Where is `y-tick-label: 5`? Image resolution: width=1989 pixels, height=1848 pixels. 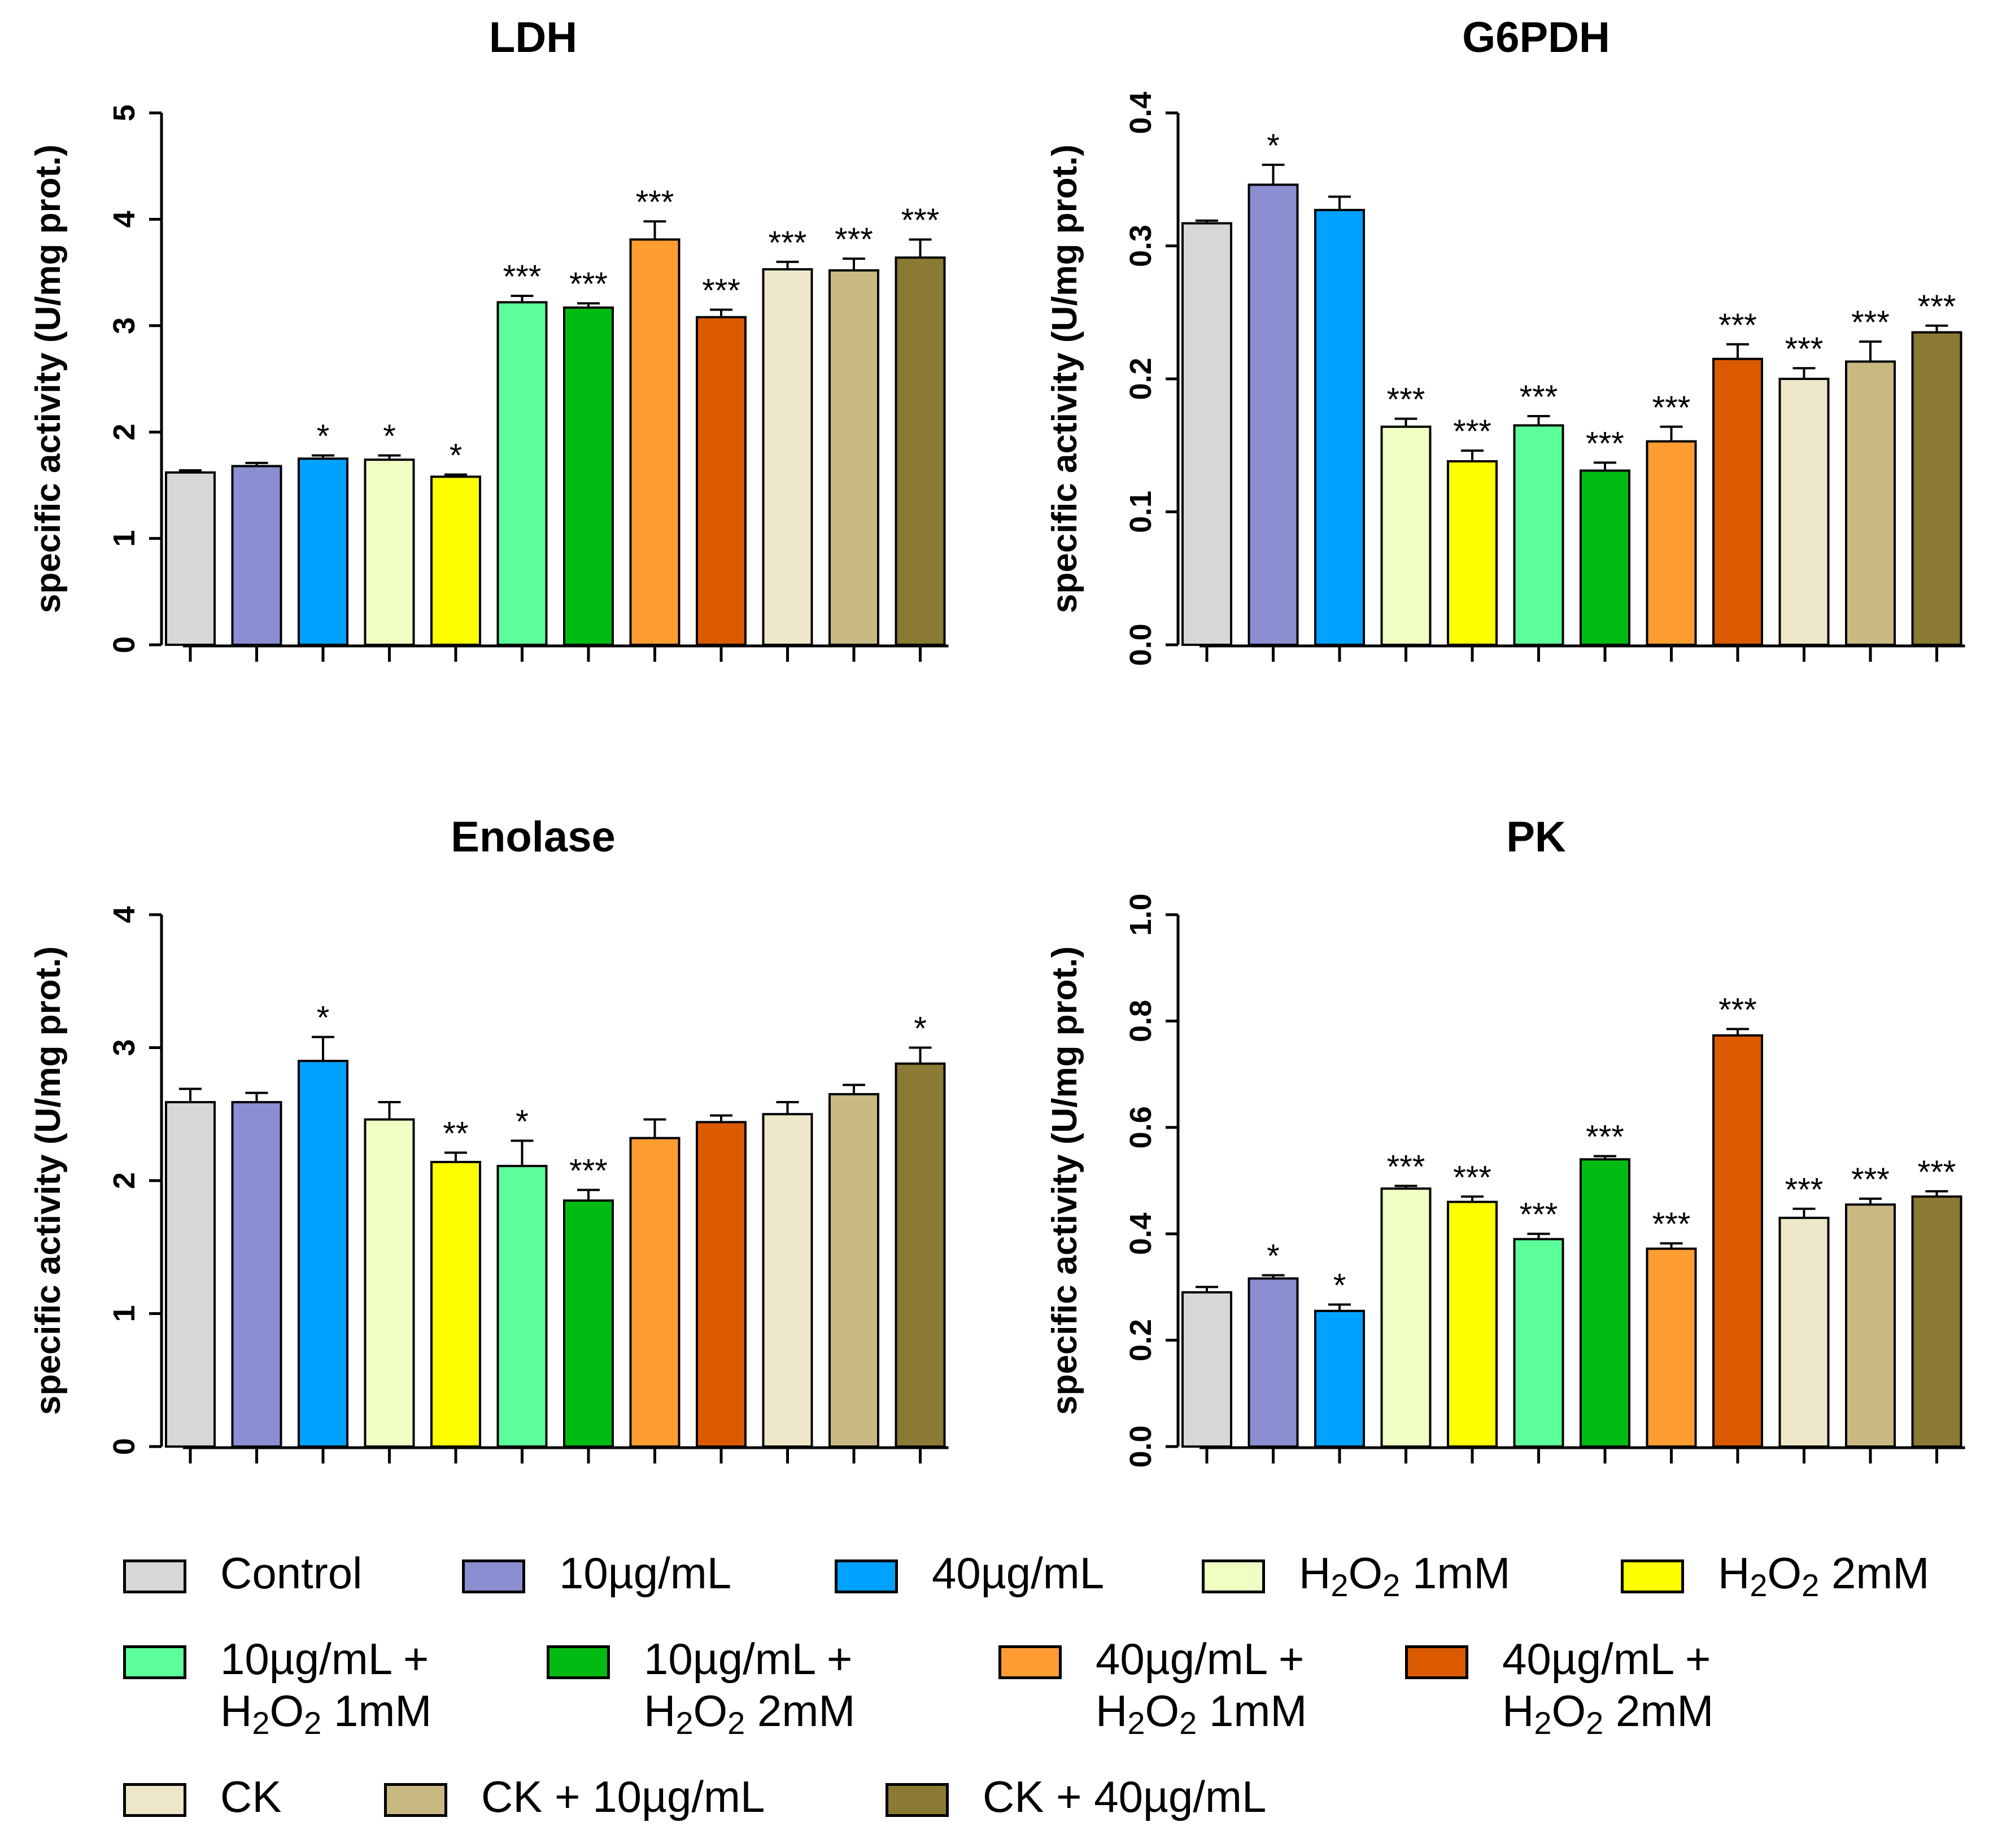
y-tick-label: 5 is located at coordinates (124, 112).